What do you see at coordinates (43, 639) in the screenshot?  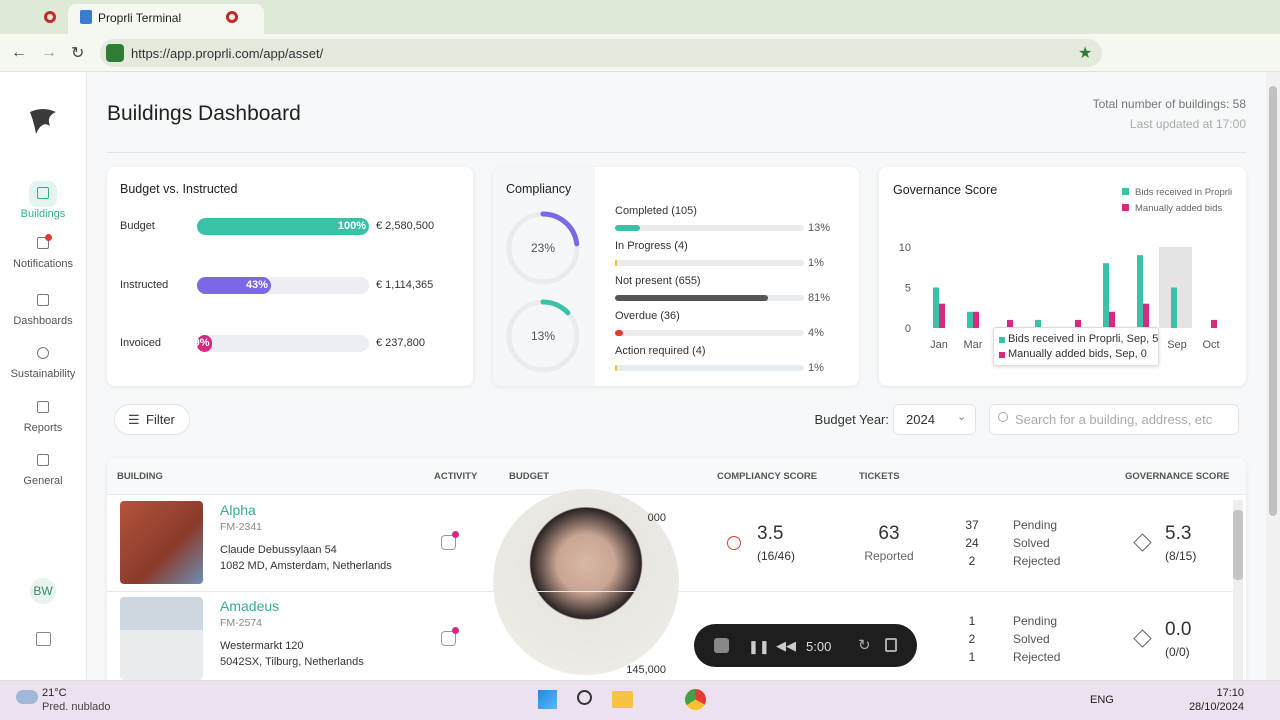 I see `collapse-icon` at bounding box center [43, 639].